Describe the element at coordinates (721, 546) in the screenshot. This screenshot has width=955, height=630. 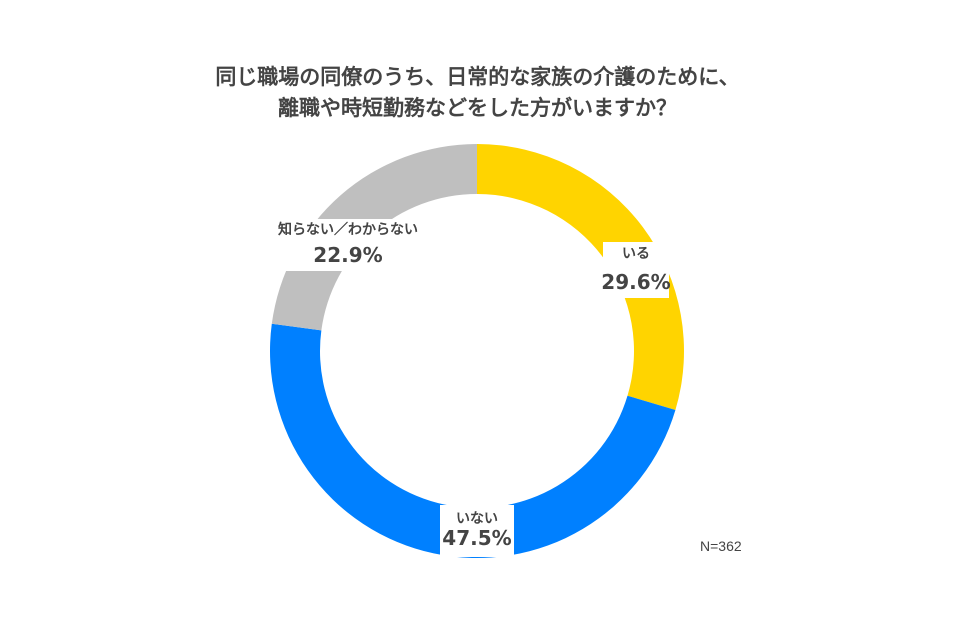
I see `sample-size-note: N=362` at that location.